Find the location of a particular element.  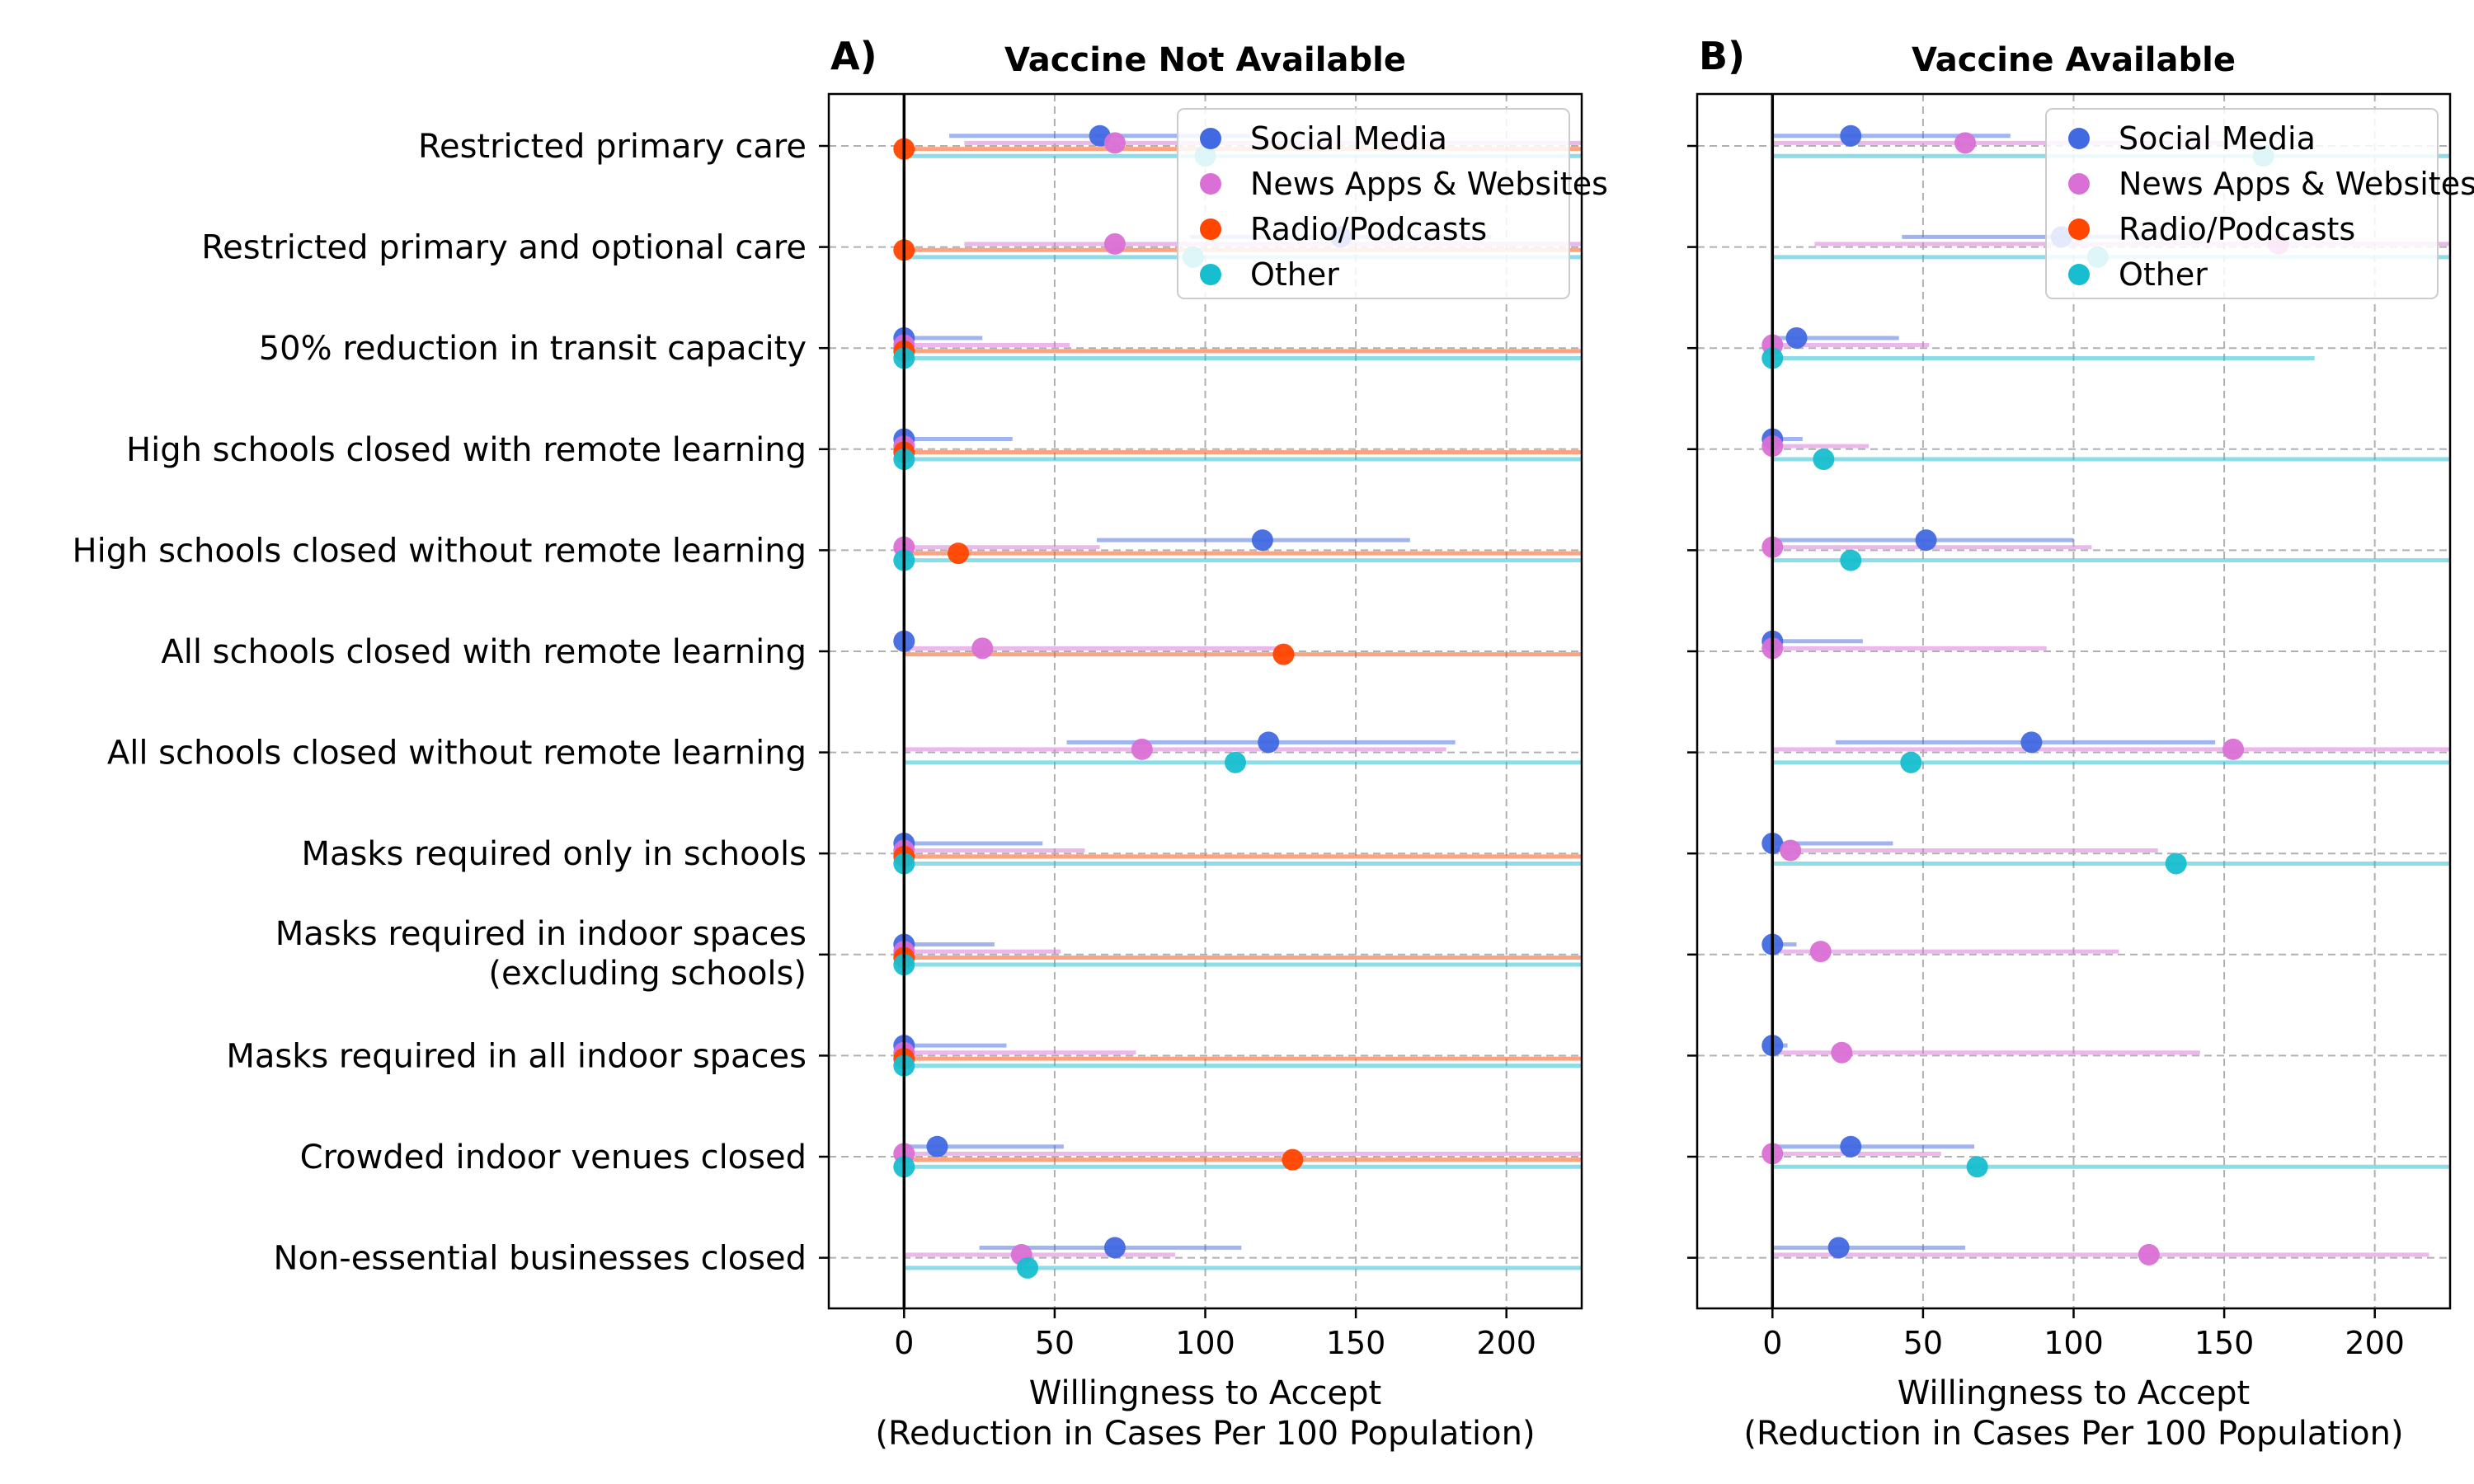

panel-label: B) is located at coordinates (1722, 56).